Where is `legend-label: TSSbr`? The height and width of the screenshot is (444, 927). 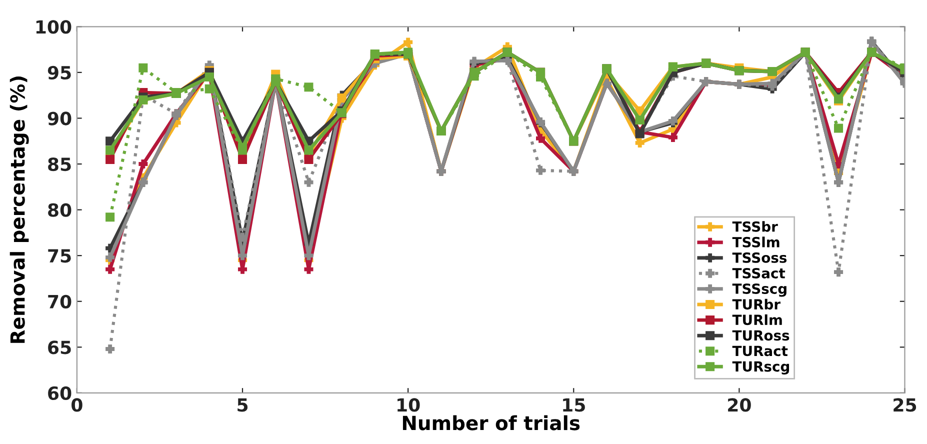 legend-label: TSSbr is located at coordinates (755, 226).